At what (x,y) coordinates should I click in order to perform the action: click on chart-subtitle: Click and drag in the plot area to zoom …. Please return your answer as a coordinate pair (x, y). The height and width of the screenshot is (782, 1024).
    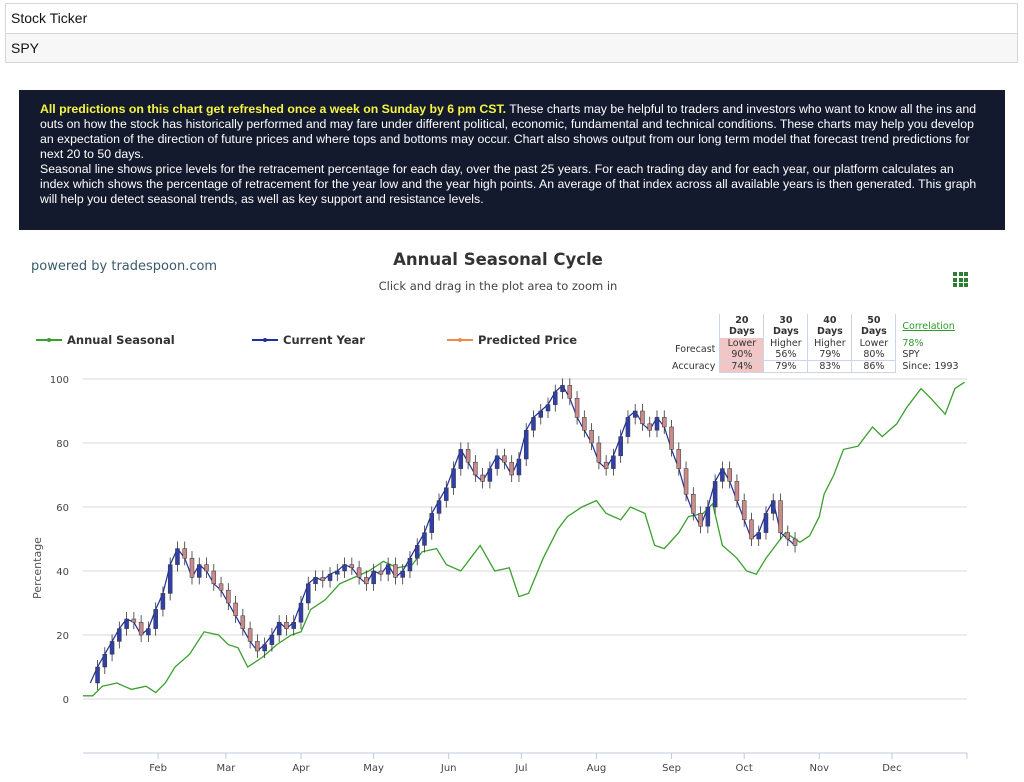
    Looking at the image, I should click on (498, 286).